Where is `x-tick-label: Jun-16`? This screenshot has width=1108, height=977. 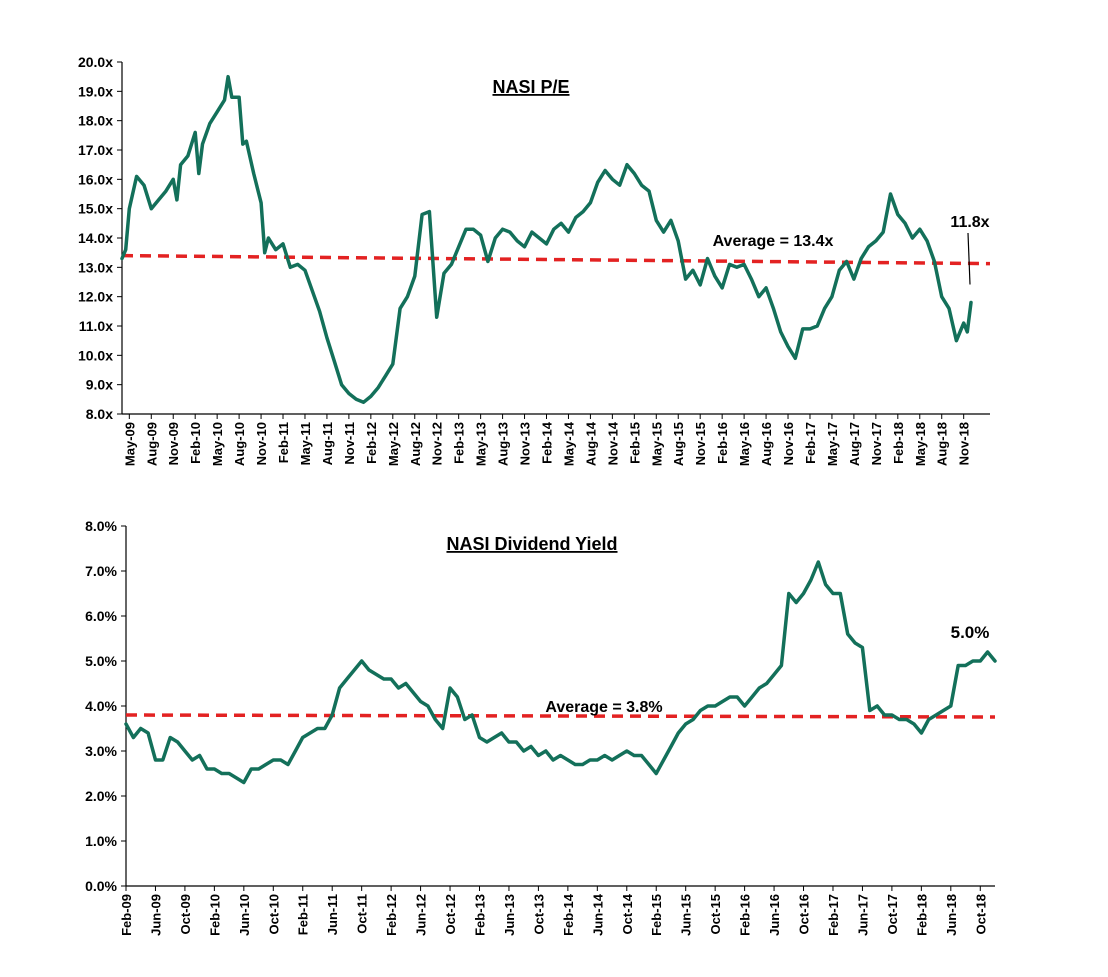
x-tick-label: Jun-16 is located at coordinates (774, 915).